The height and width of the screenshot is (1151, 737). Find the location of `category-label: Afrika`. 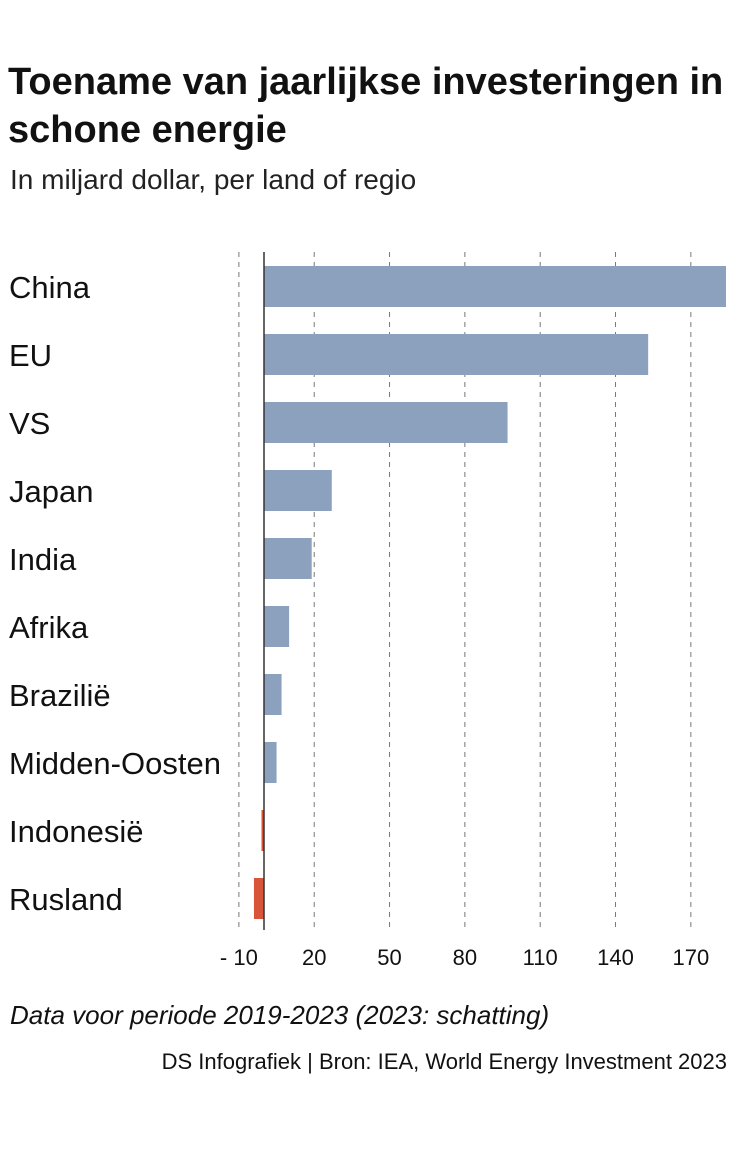

category-label: Afrika is located at coordinates (49, 627).